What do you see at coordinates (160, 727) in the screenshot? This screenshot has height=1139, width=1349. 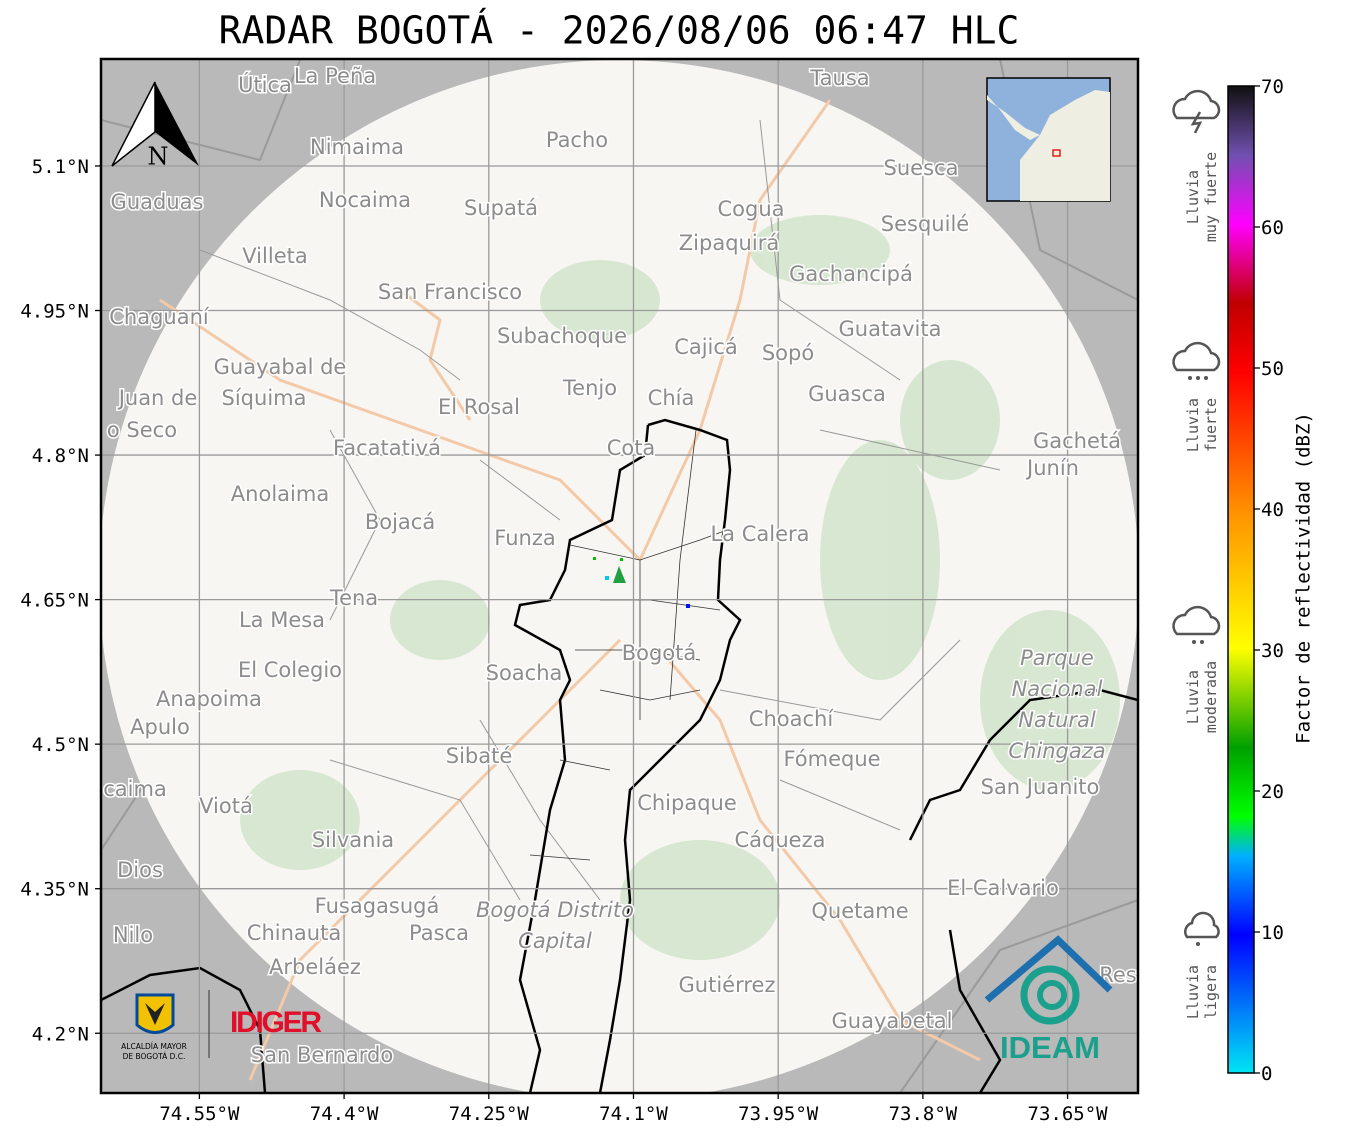 I see `place-label: Apulo` at bounding box center [160, 727].